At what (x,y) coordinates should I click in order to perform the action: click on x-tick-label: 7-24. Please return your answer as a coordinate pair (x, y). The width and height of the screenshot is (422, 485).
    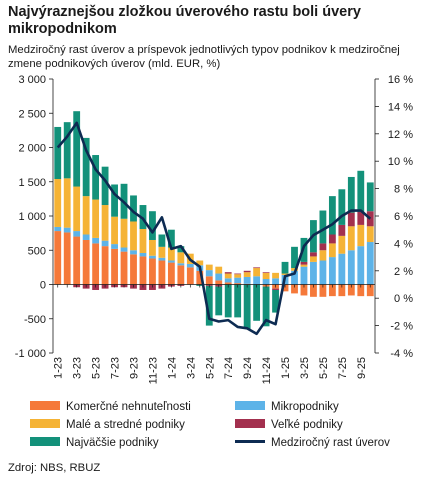
    Looking at the image, I should click on (229, 368).